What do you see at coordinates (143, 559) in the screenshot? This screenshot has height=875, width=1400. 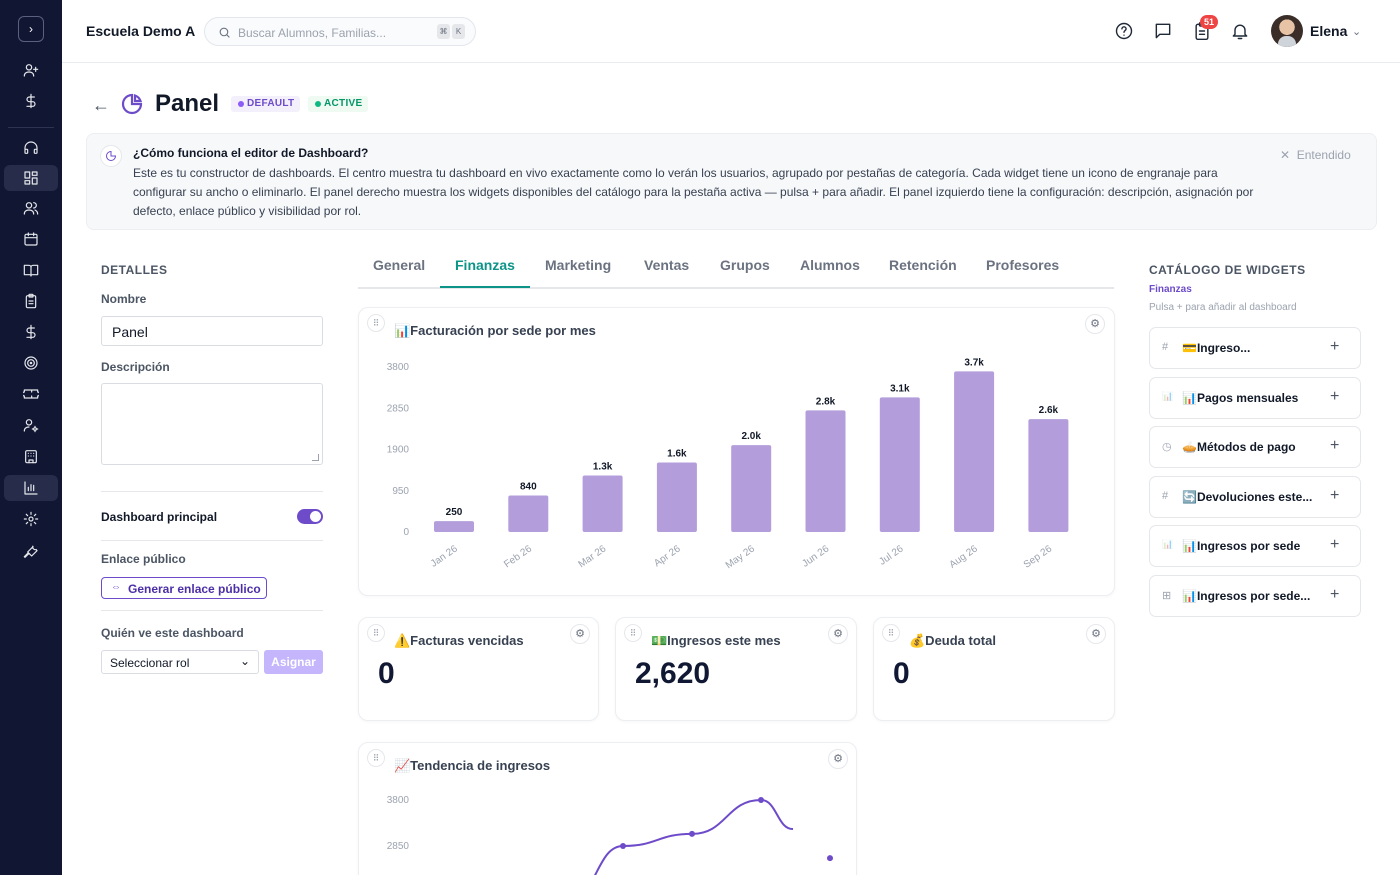 I see `public-link-label: Enlace público` at bounding box center [143, 559].